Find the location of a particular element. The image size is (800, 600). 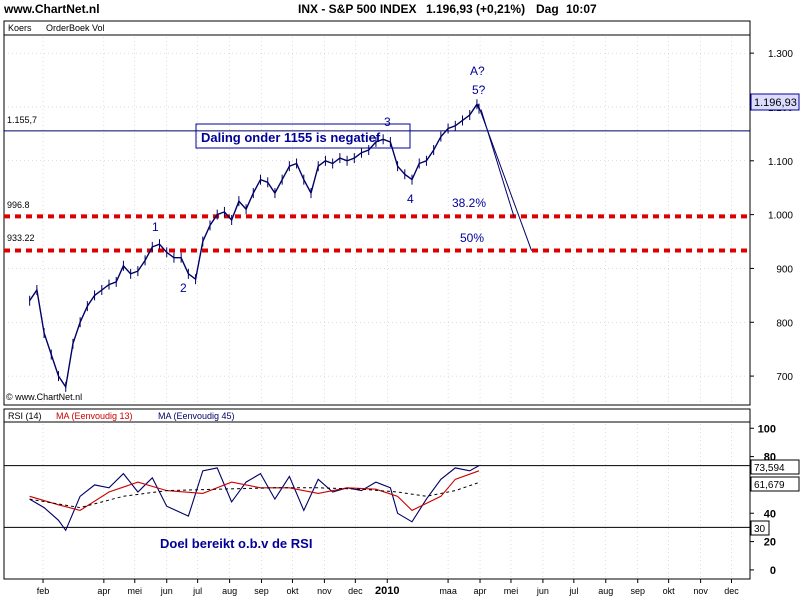

last-value-label: 1.196,93 is located at coordinates (775, 103).